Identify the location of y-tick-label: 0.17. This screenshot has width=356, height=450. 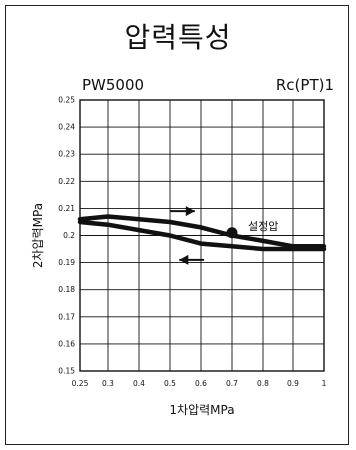
(66, 316).